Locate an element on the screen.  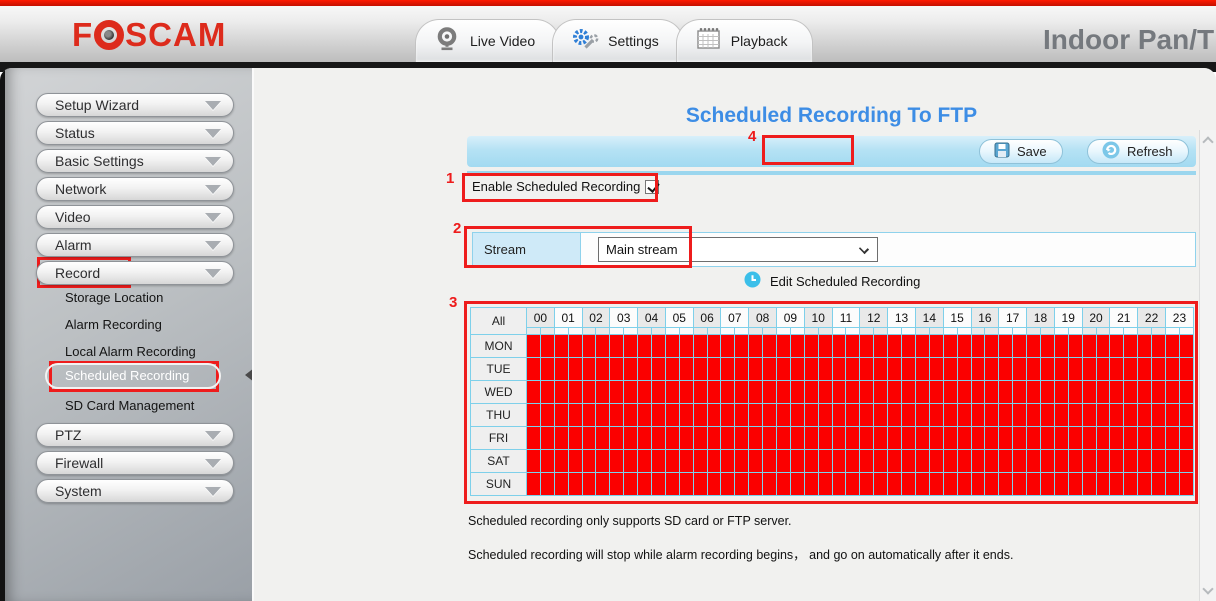
tab-live-video: Live Video is located at coordinates (488, 40).